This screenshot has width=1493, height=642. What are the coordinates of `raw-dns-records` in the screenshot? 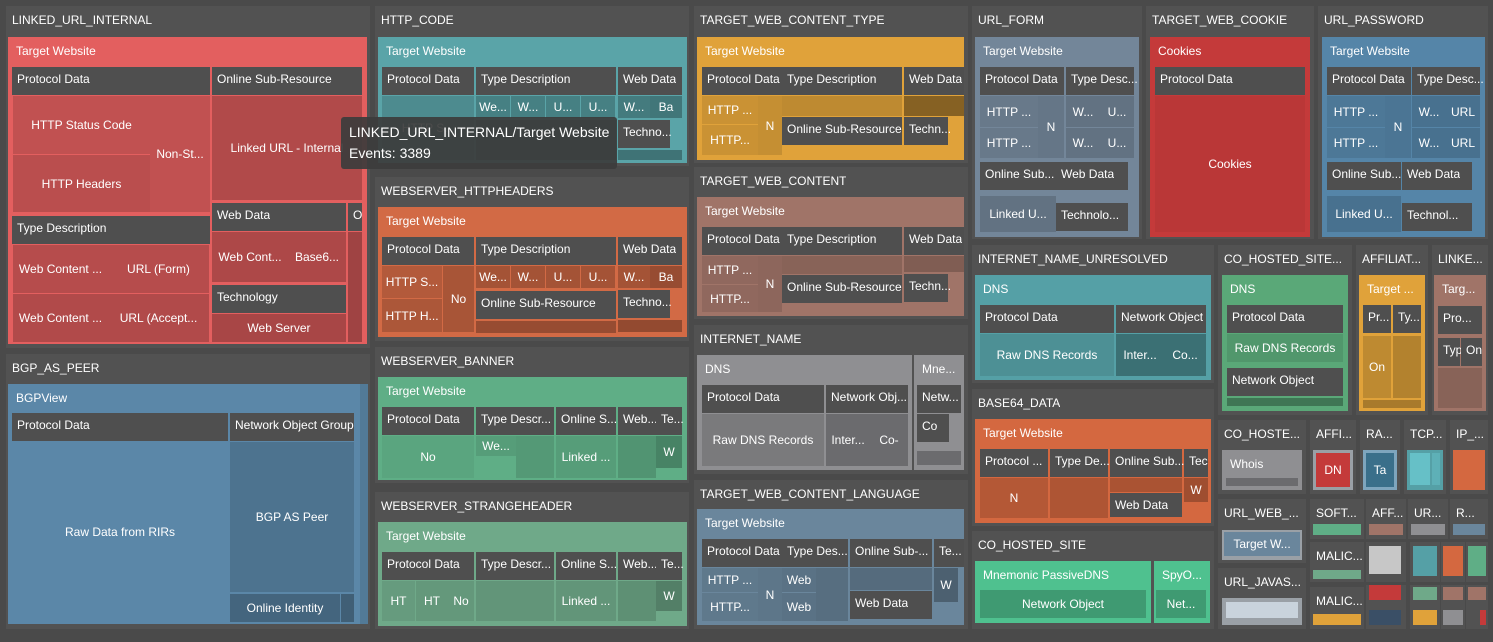 It's located at (1047, 355).